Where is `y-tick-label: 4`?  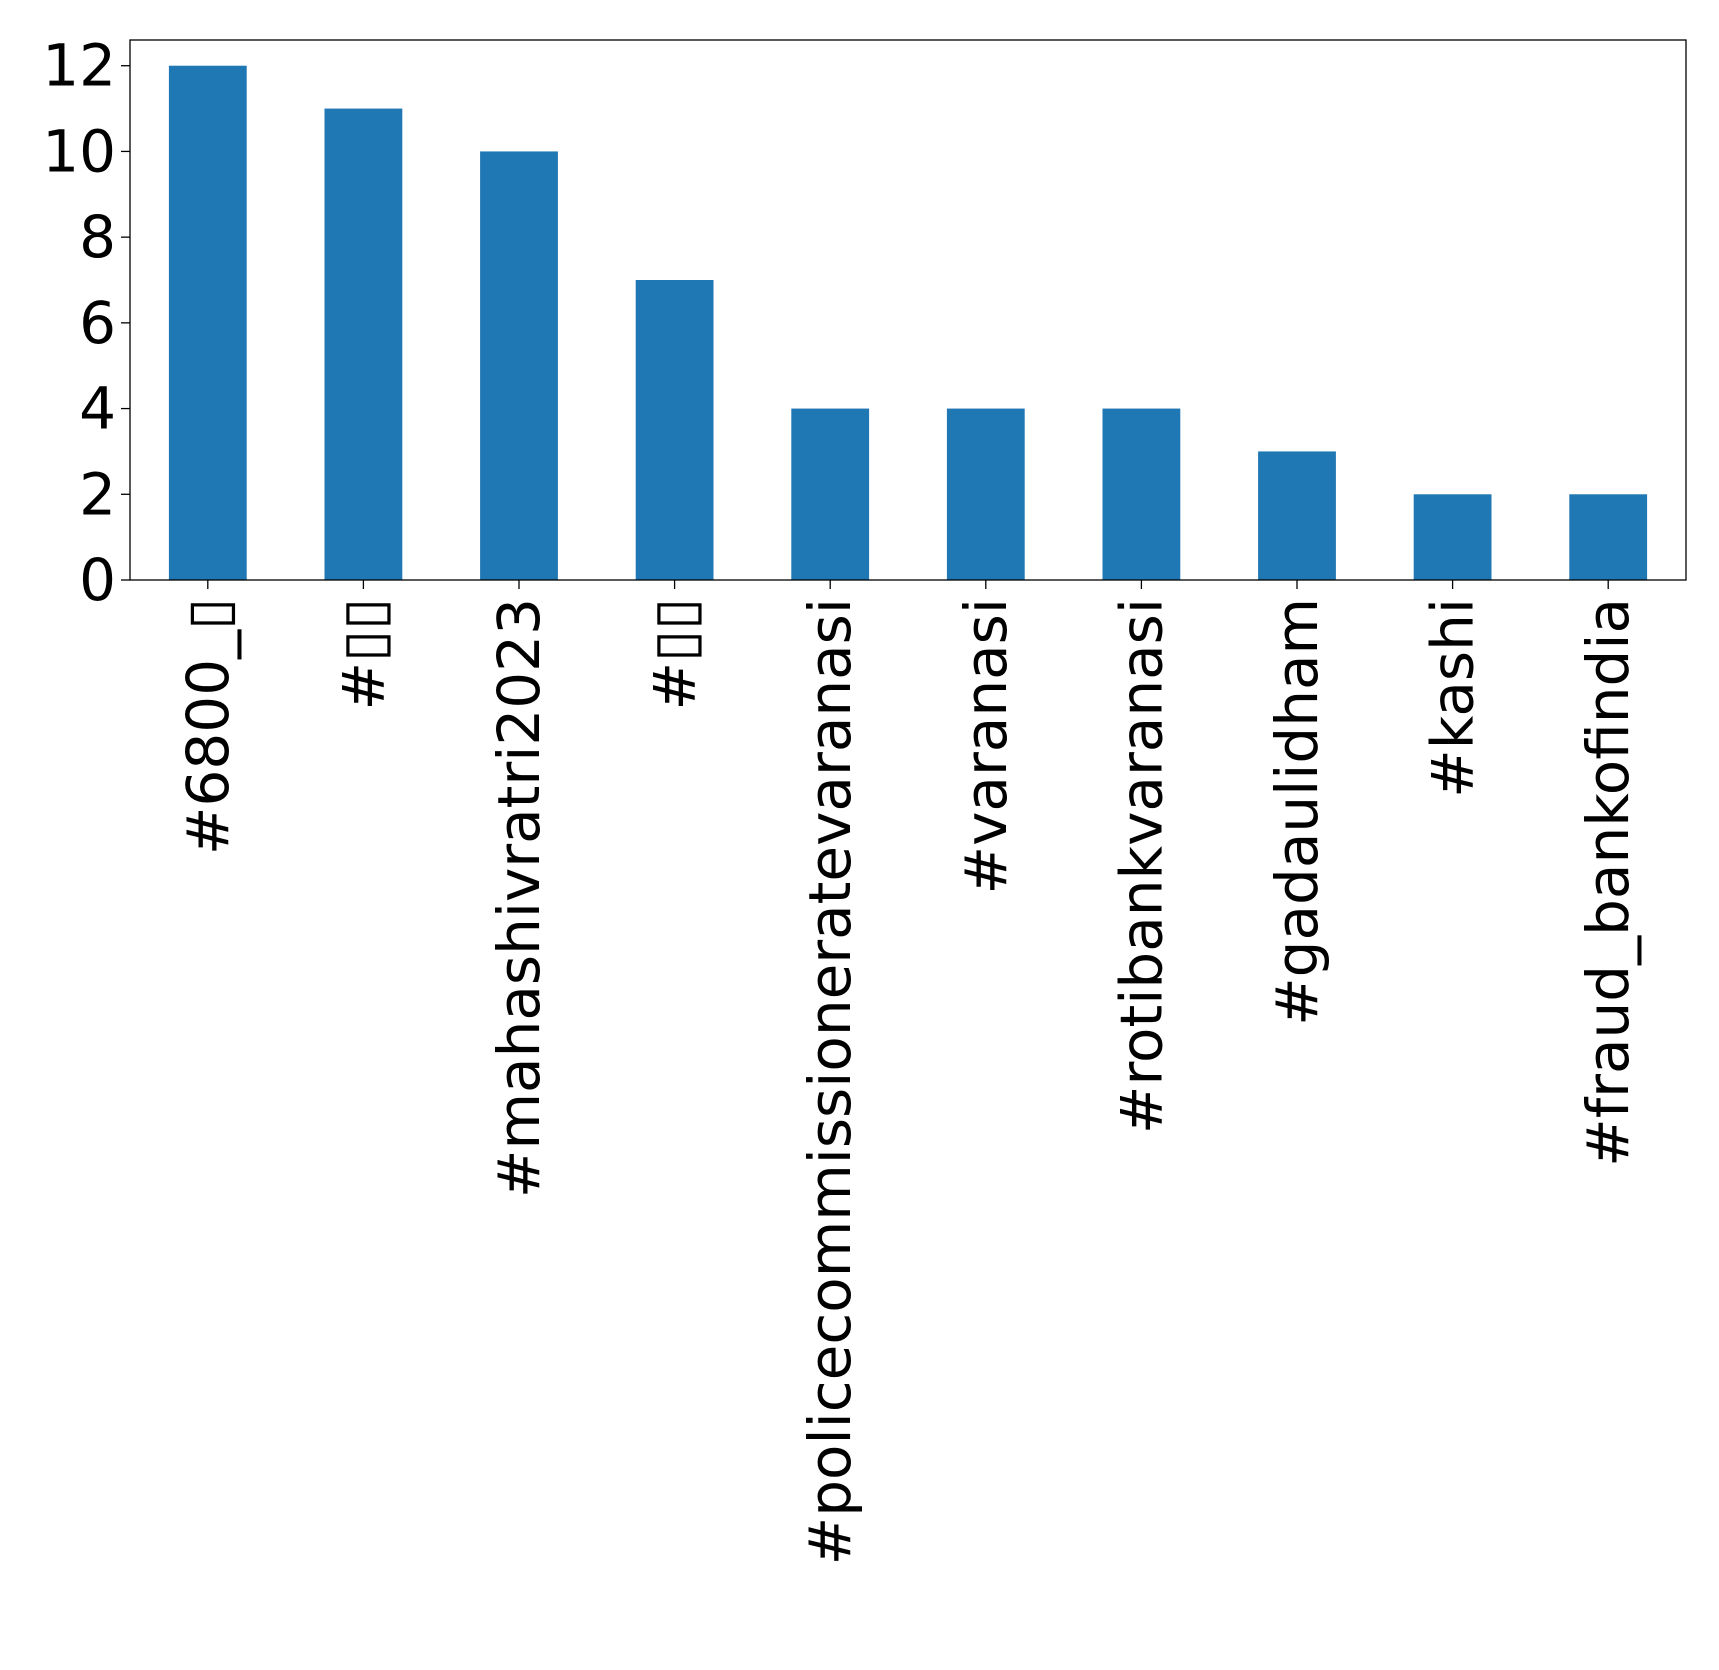
y-tick-label: 4 is located at coordinates (97, 409).